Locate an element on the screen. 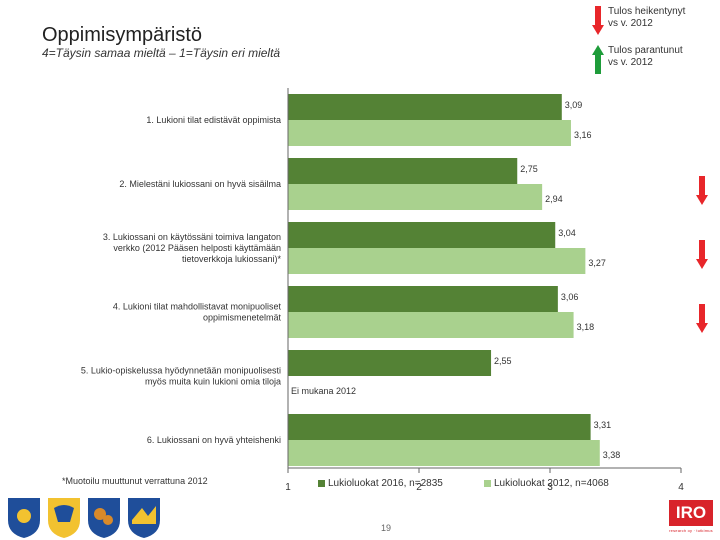  legend-2016-label: Lukioluokat 2016, n=2835 is located at coordinates (385, 483).